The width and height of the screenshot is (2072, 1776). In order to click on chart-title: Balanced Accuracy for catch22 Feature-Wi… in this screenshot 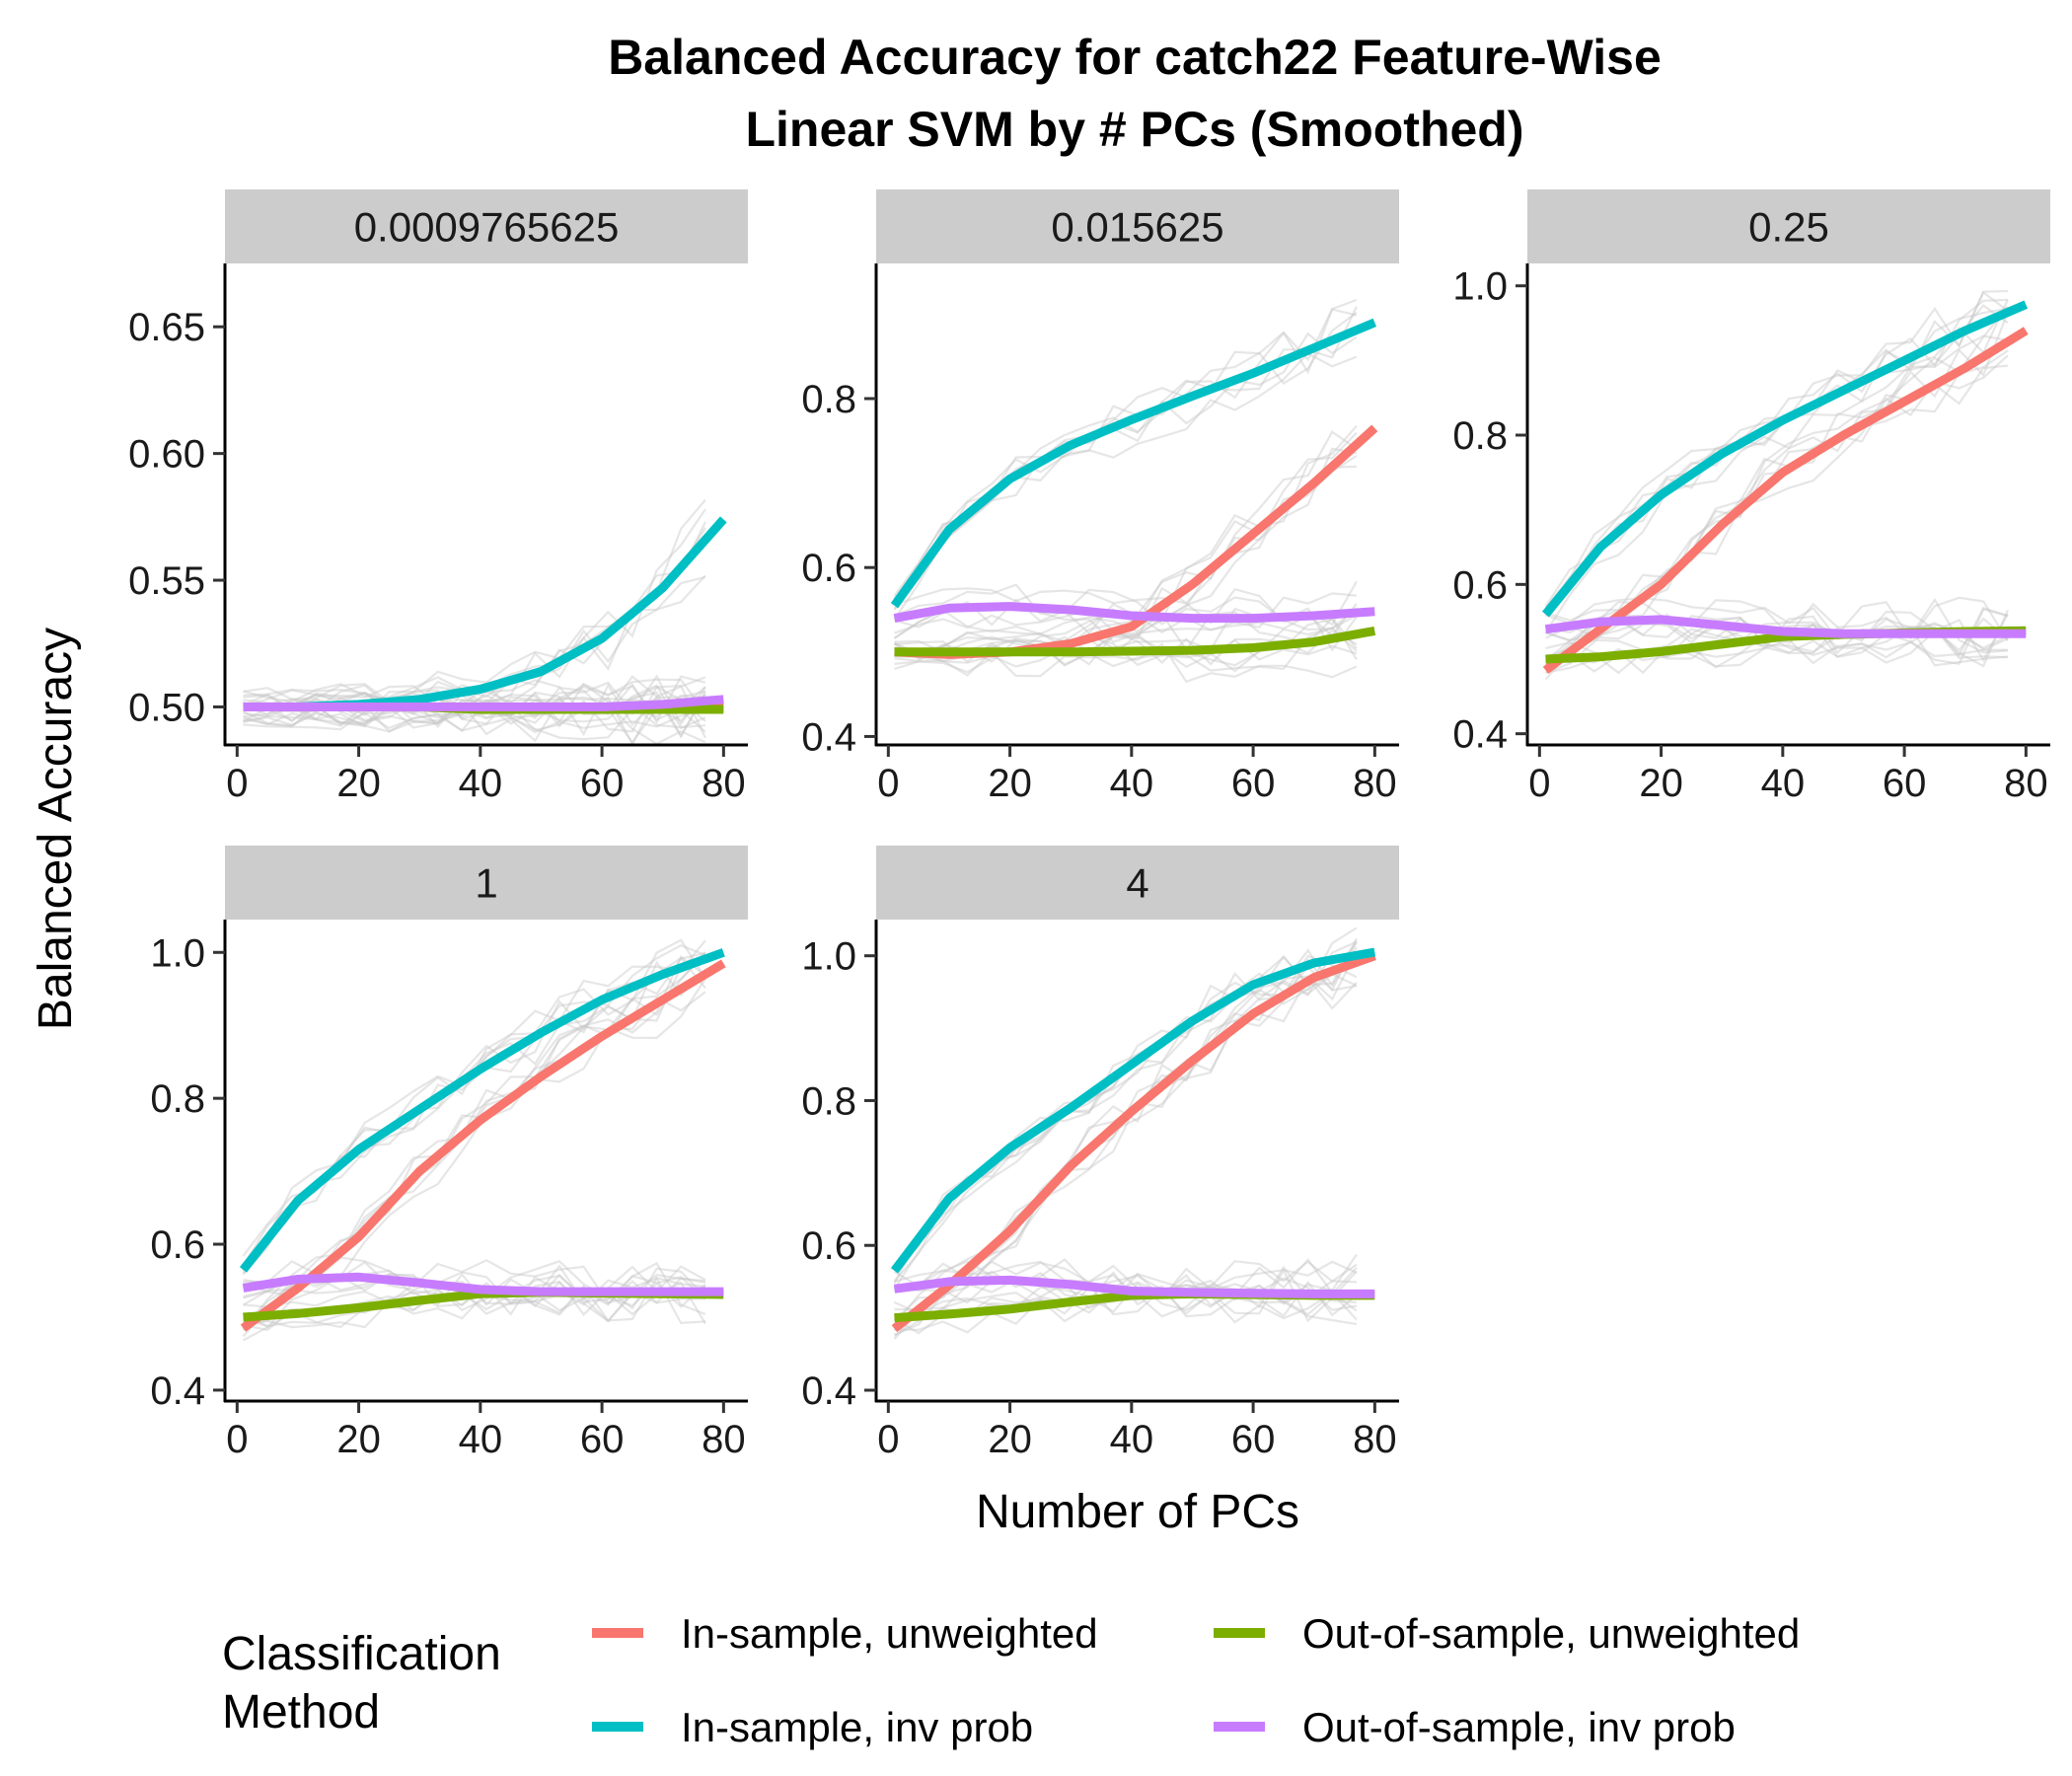, I will do `click(1135, 58)`.